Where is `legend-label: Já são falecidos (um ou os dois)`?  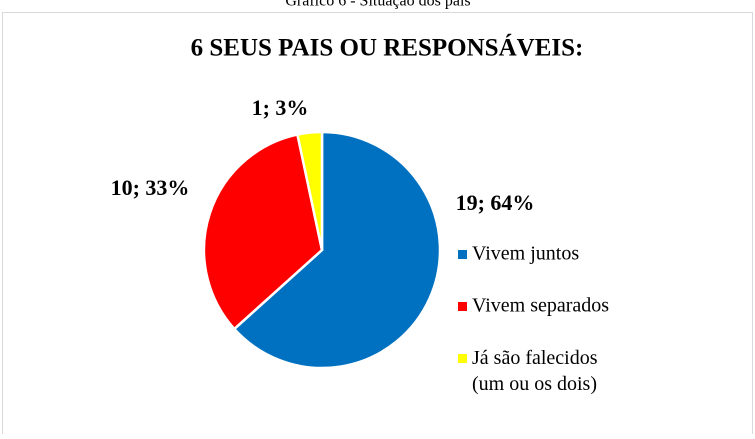
legend-label: Já são falecidos (um ou os dois) is located at coordinates (535, 371).